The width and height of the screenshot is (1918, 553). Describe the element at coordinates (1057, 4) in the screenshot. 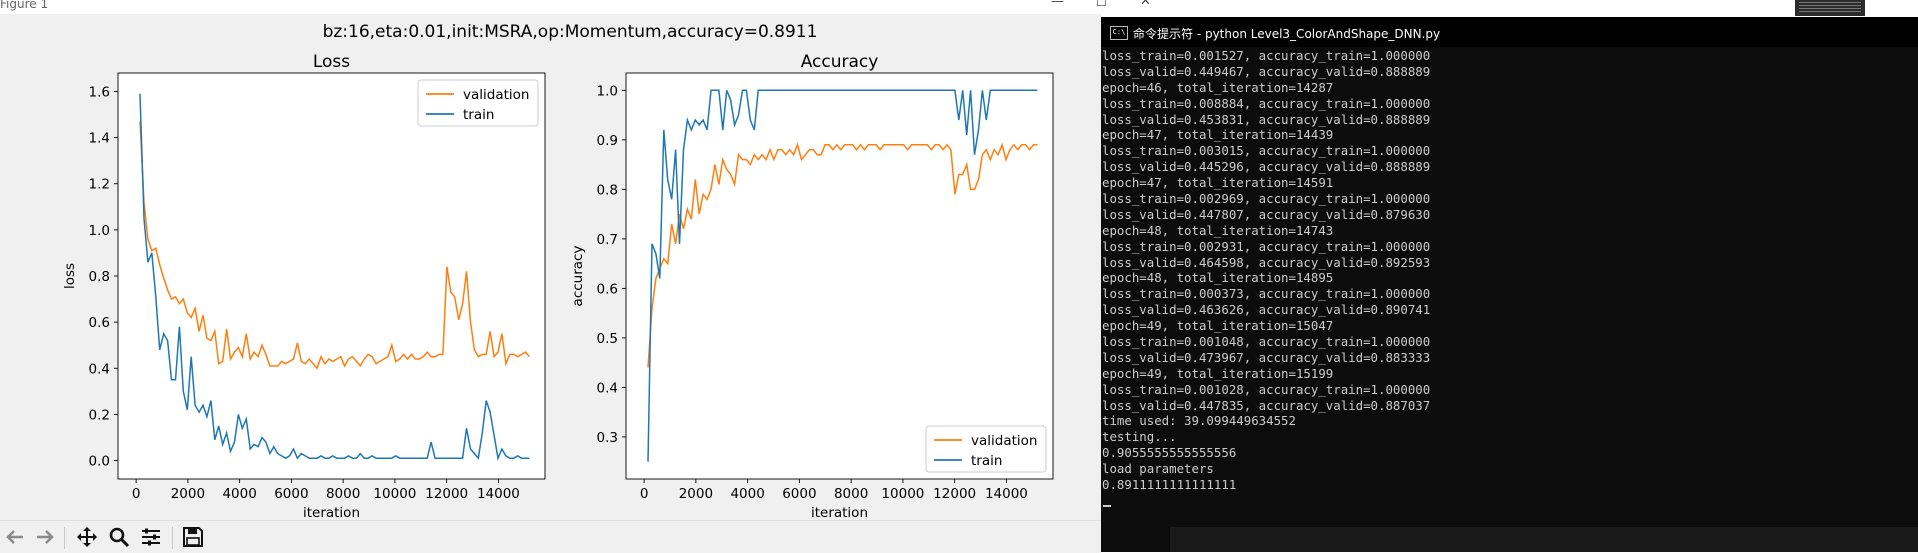

I see `minimize-button: —` at that location.